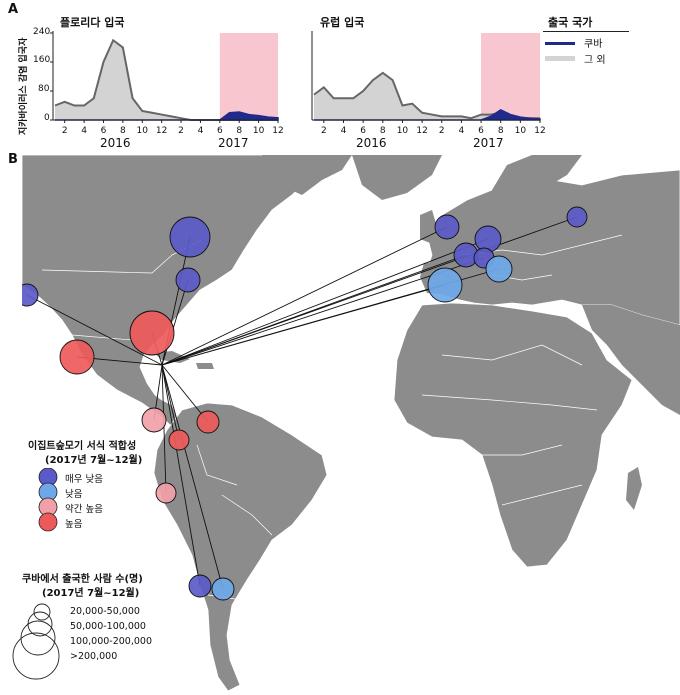 The width and height of the screenshot is (680, 695). Describe the element at coordinates (92, 22) in the screenshot. I see `florida-chart-title: 플로리다 입국` at that location.